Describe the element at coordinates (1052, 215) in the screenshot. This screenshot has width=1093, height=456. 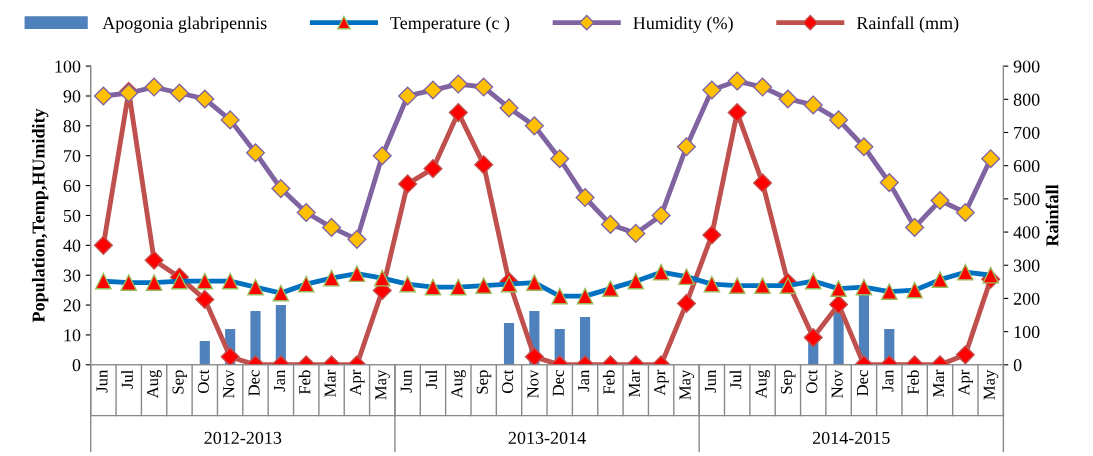
I see `y2-axis-title: Rainfall` at that location.